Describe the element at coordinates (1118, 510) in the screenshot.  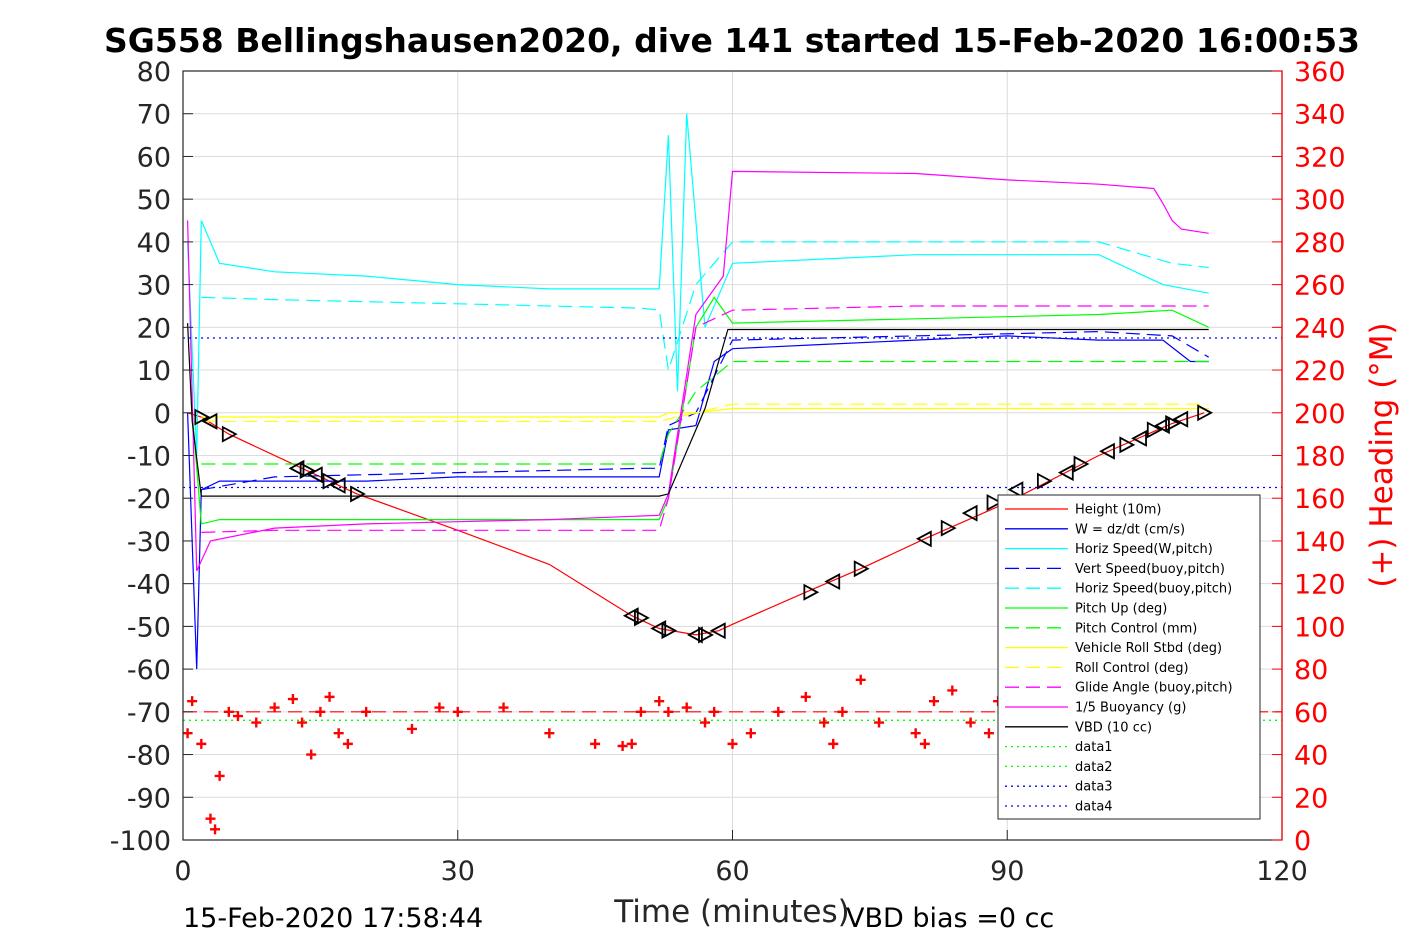
I see `legend-label: Height (10m)` at that location.